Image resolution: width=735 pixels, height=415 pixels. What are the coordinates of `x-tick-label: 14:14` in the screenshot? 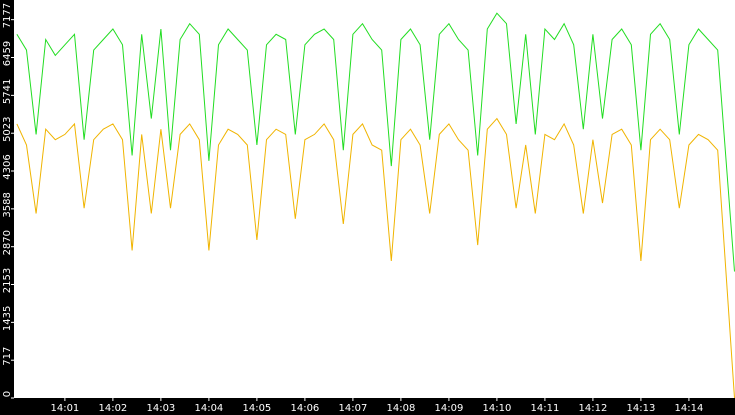 It's located at (689, 408).